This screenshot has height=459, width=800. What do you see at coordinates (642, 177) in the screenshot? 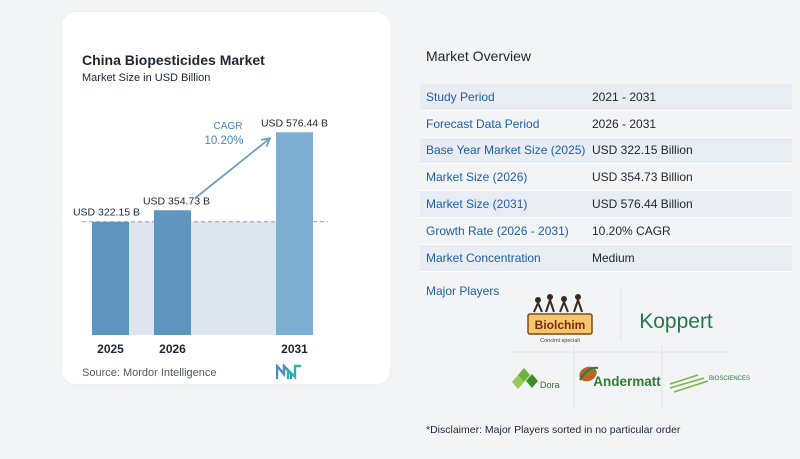
I see `overview-row-value: USD 354.73 Billion` at bounding box center [642, 177].